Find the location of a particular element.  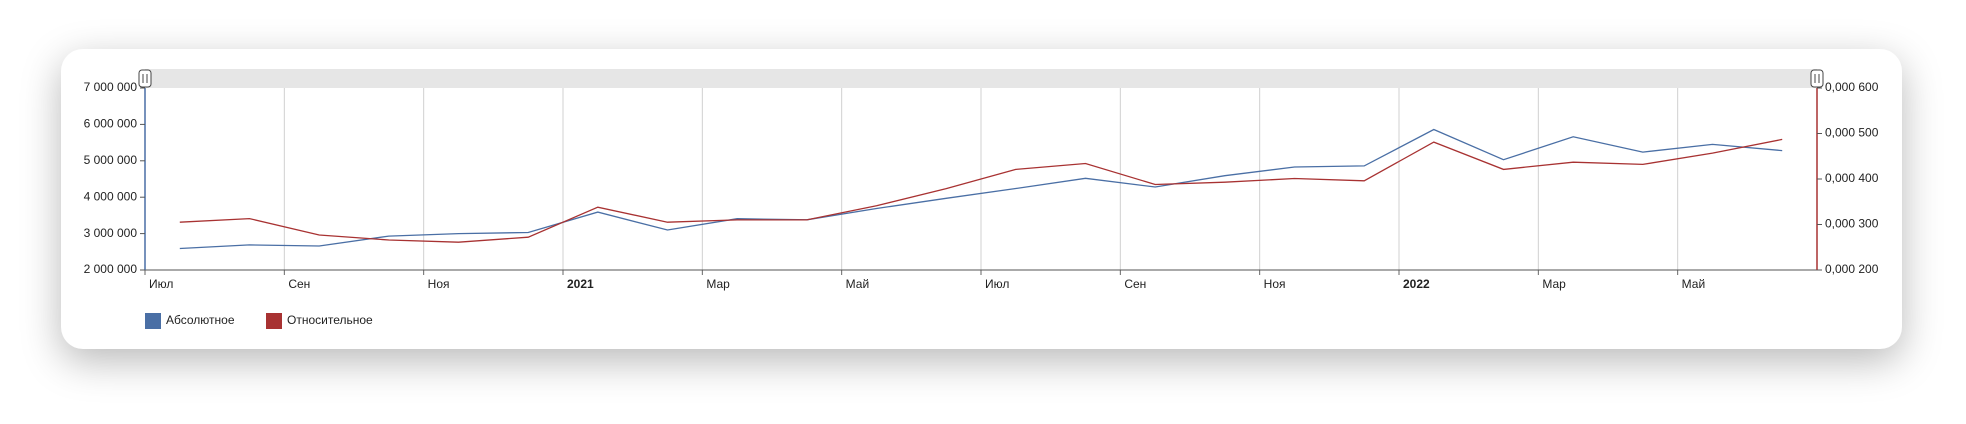

y2-tick-label: 0,000 600 is located at coordinates (1852, 87).